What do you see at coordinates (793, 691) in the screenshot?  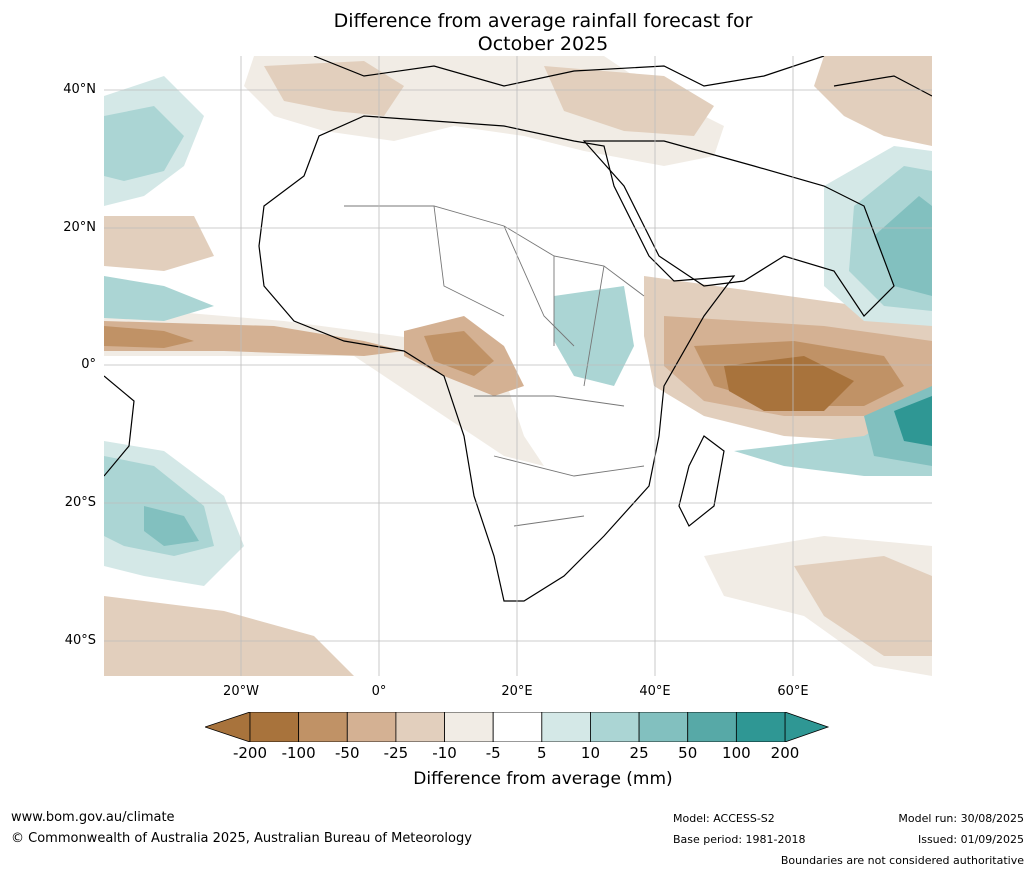 I see `lon-label-60e: 60°E` at bounding box center [793, 691].